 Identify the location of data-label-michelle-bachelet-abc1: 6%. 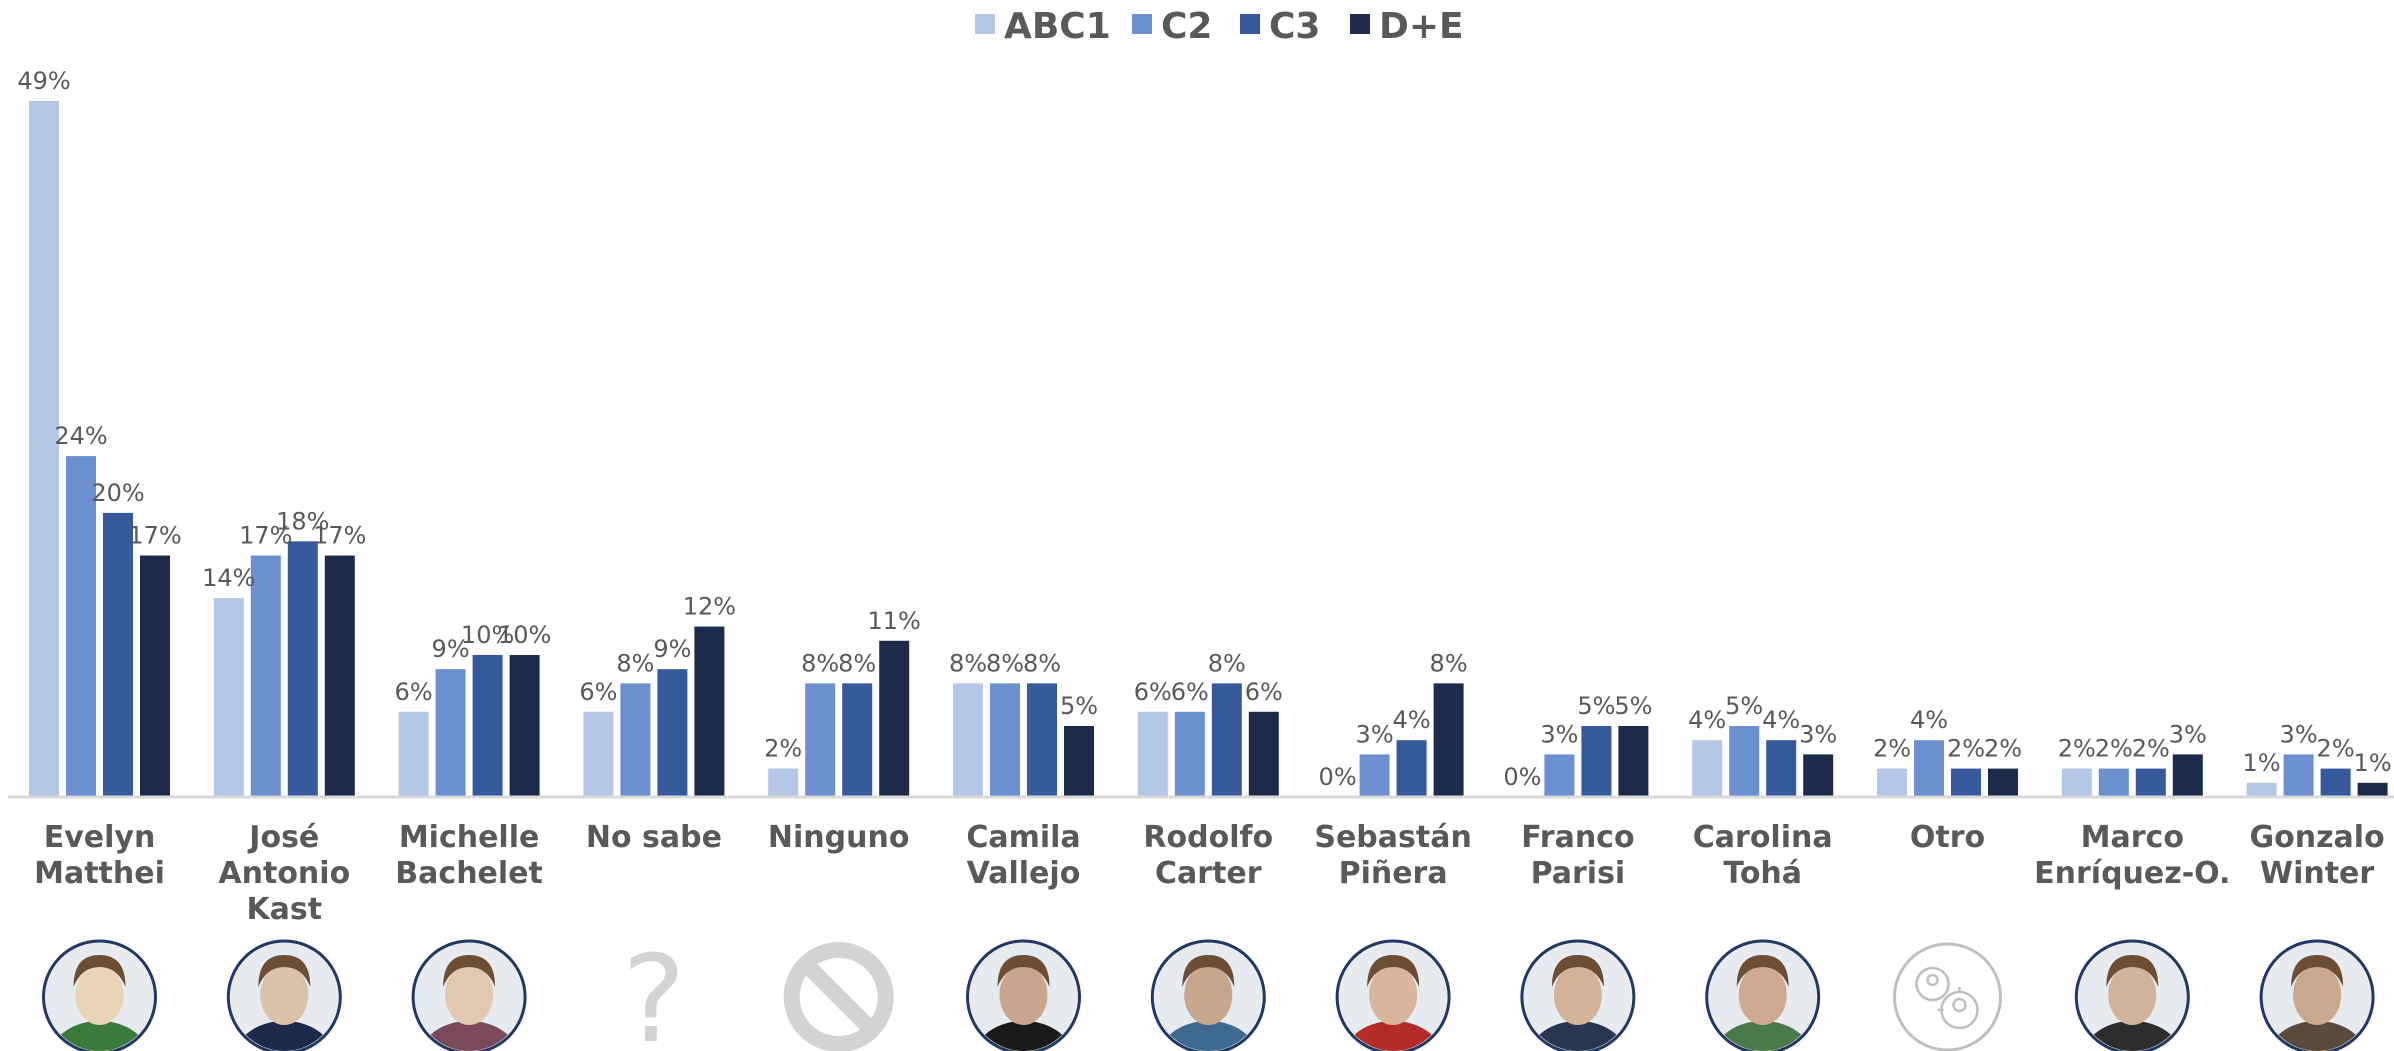
(414, 692).